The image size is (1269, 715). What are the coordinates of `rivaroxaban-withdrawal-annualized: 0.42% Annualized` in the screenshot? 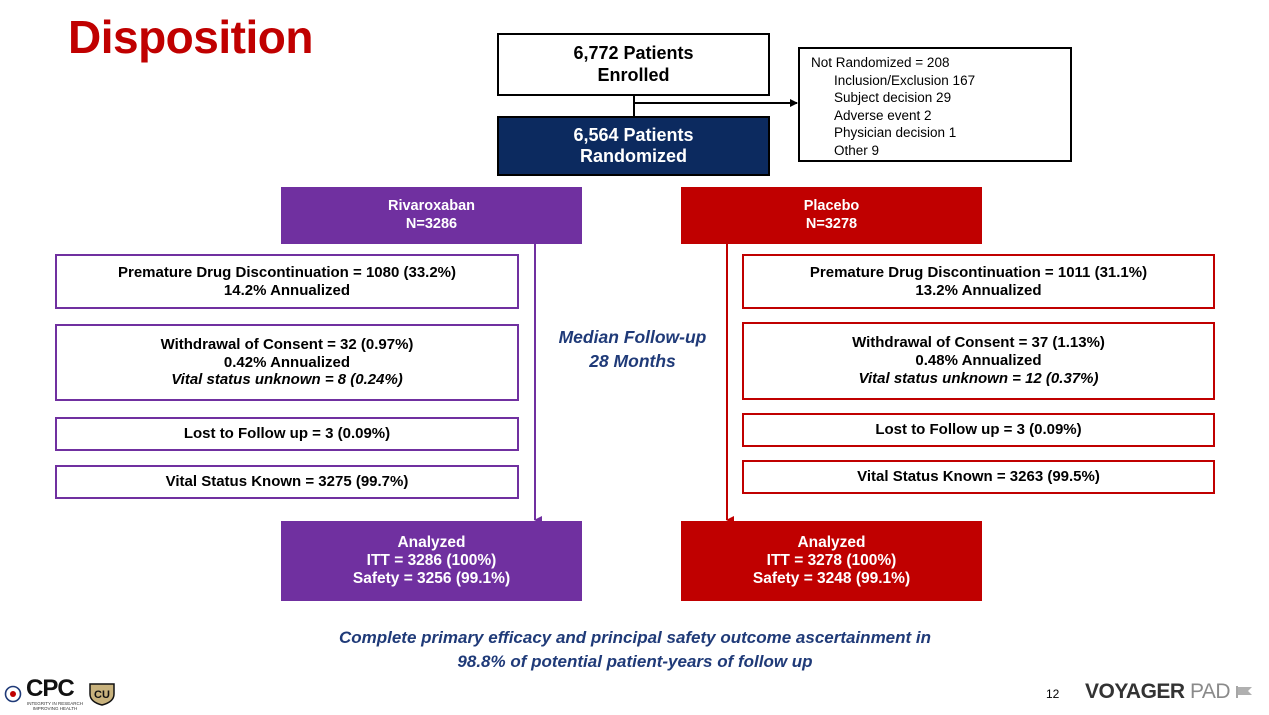 It's located at (287, 362).